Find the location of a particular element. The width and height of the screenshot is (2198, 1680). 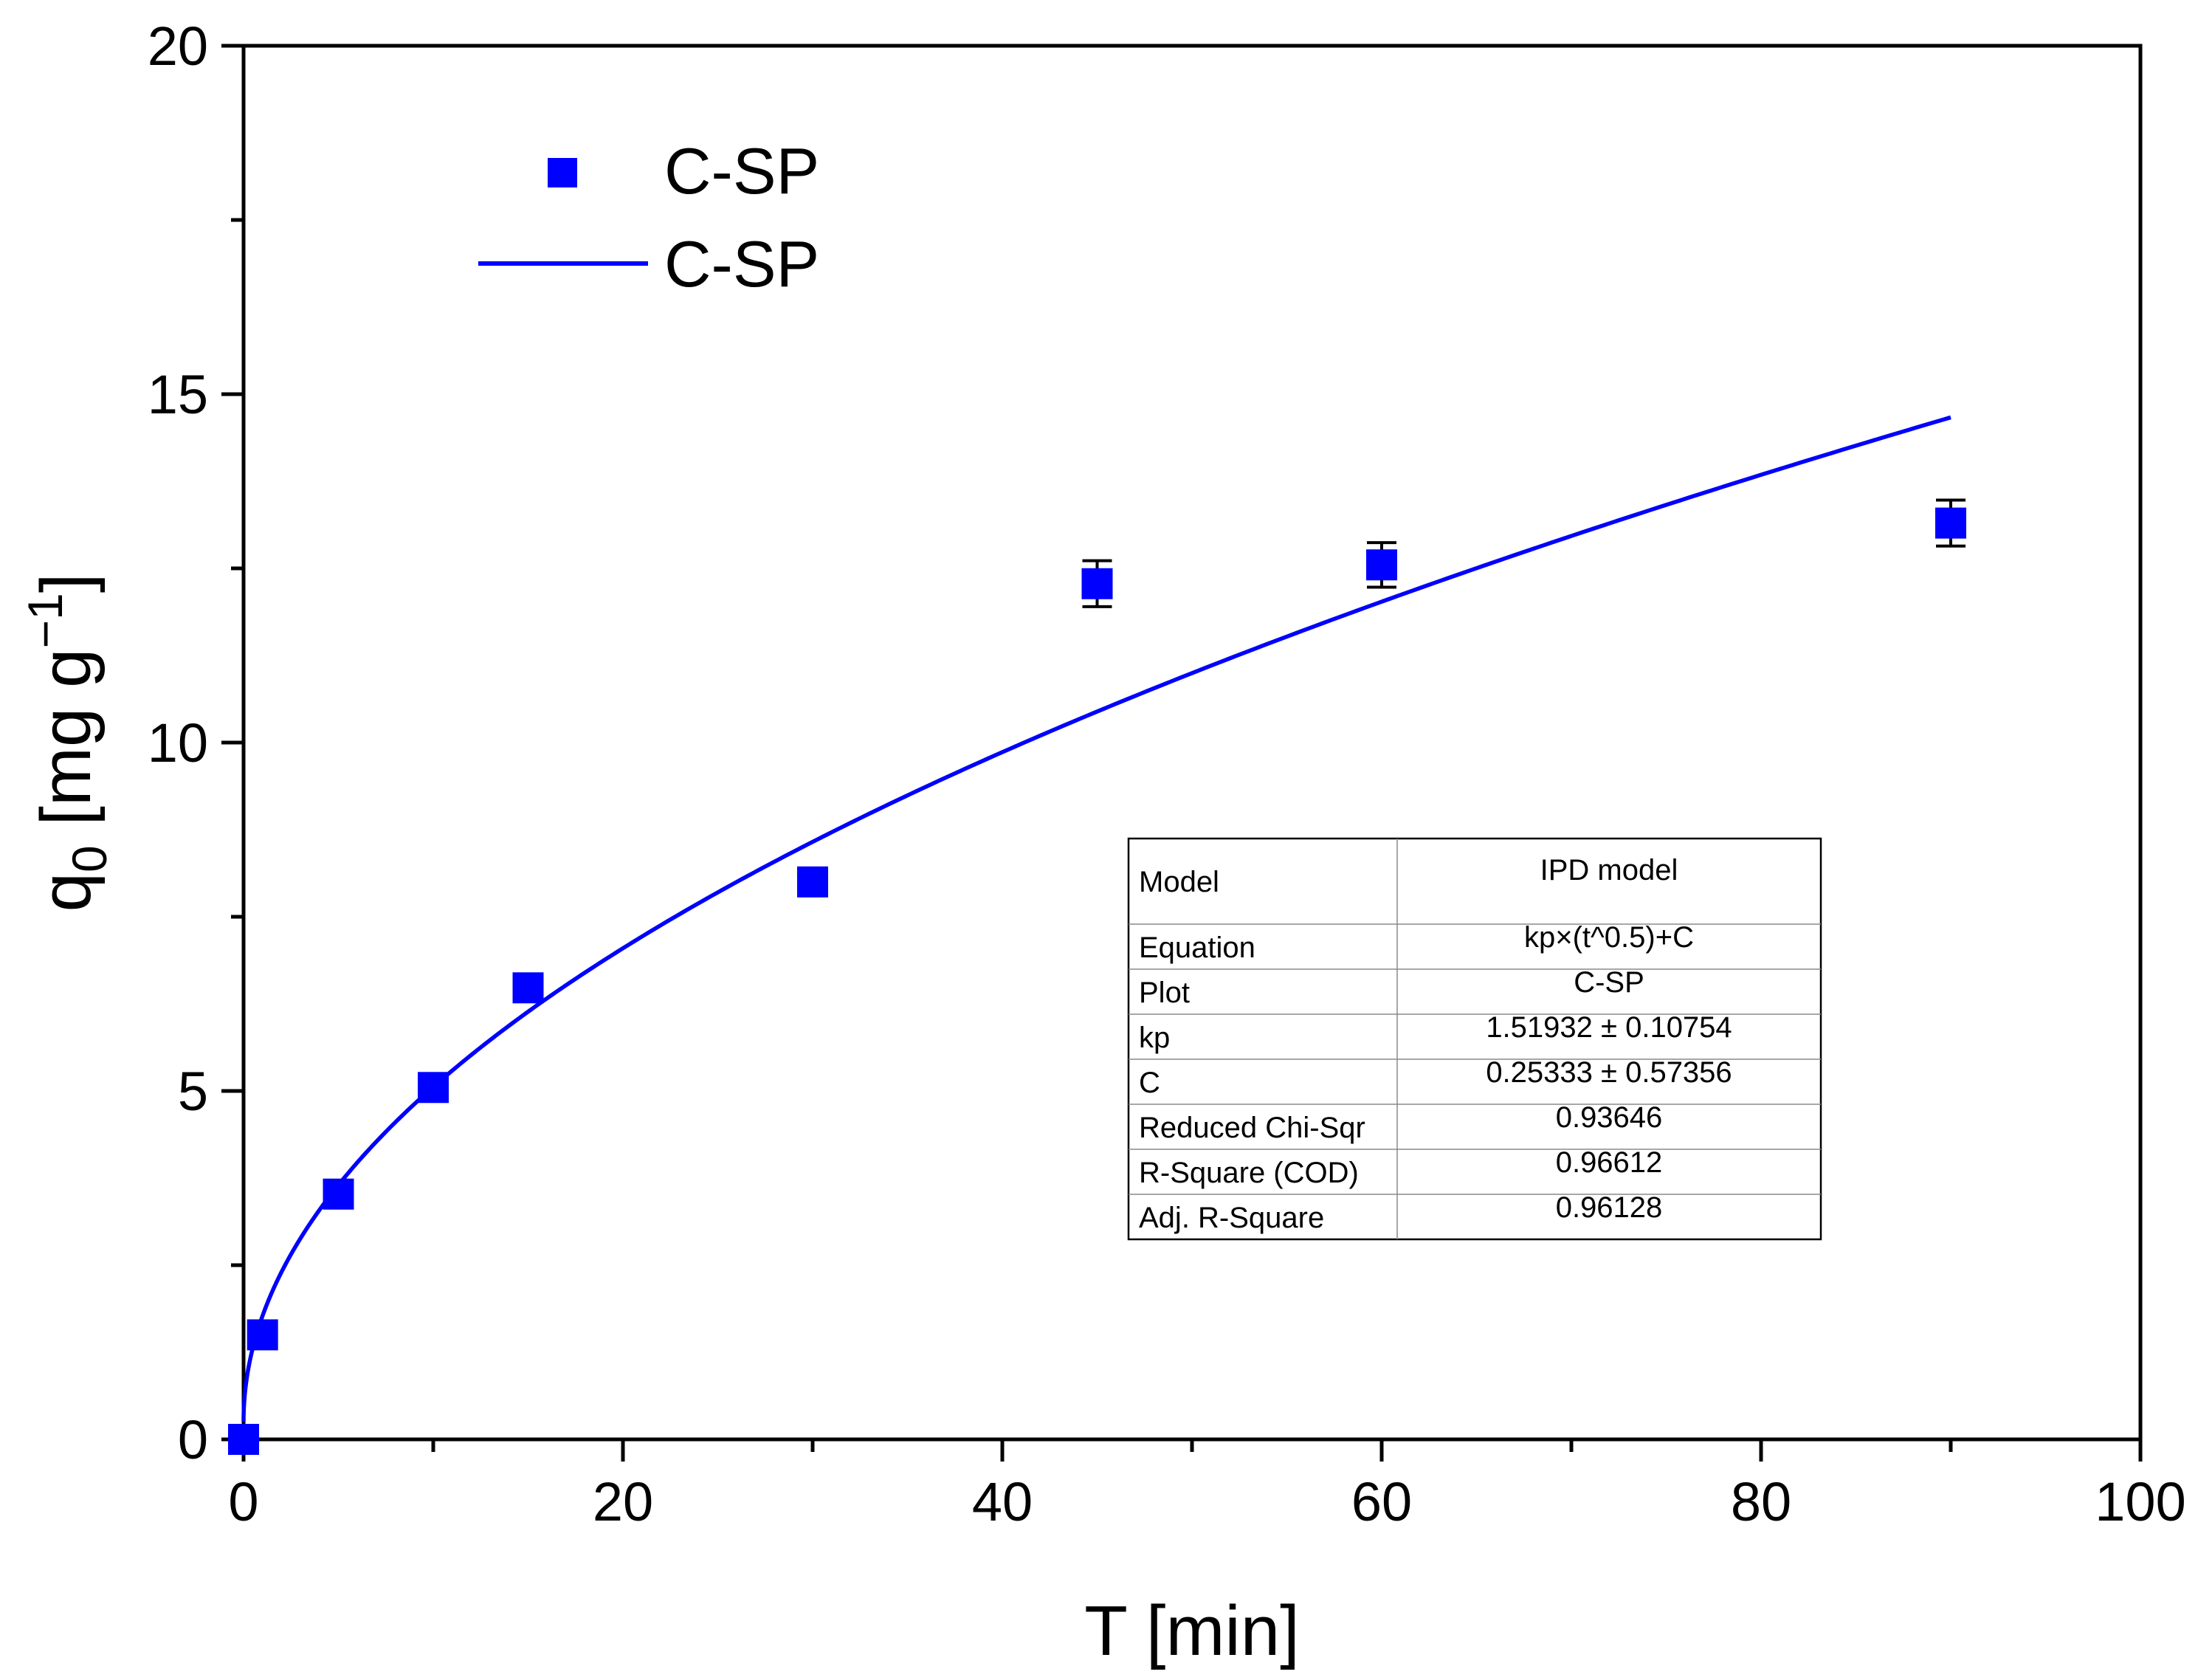

x-tick-label: 100 is located at coordinates (2140, 1502).